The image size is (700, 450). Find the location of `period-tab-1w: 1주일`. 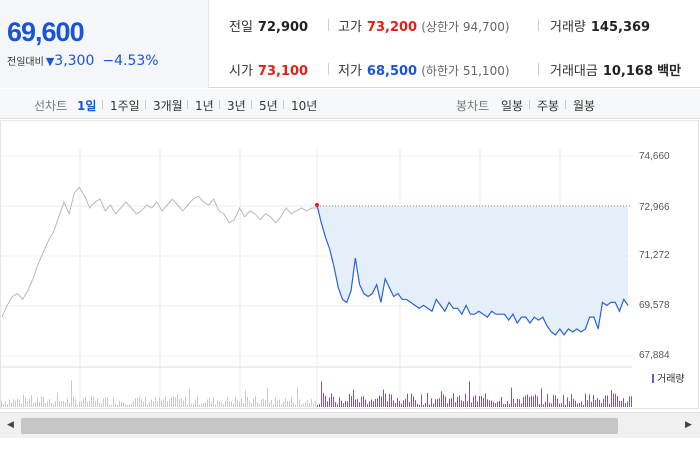

period-tab-1w: 1주일 is located at coordinates (125, 106).